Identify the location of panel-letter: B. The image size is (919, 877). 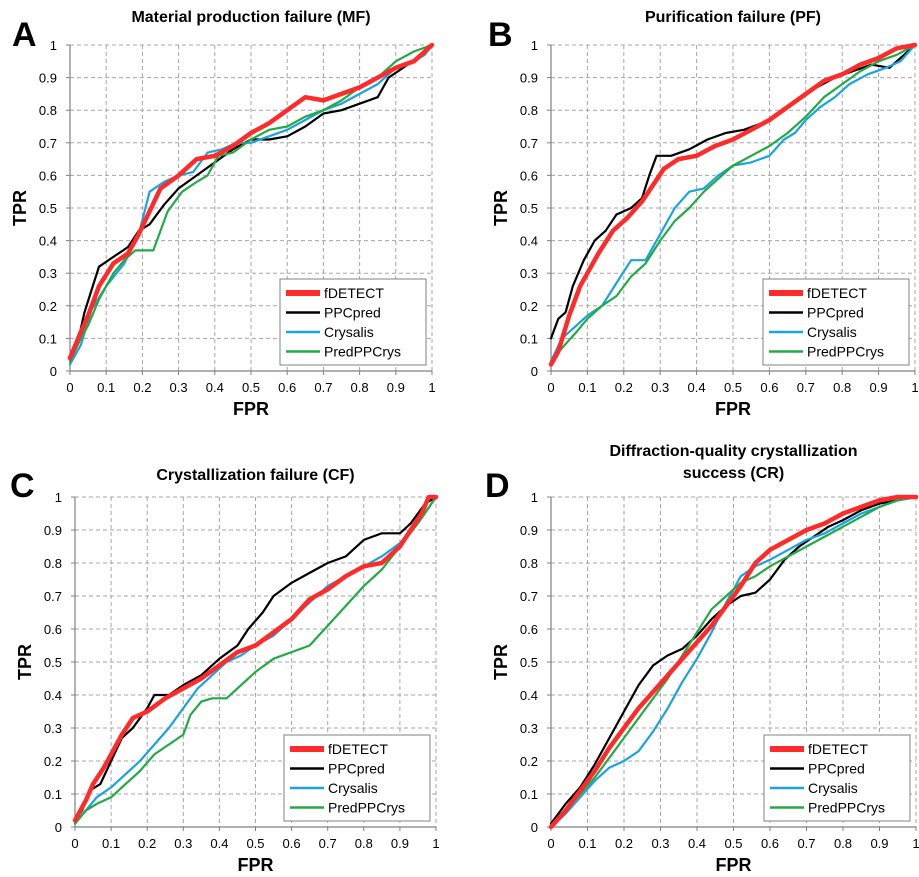
(500, 35).